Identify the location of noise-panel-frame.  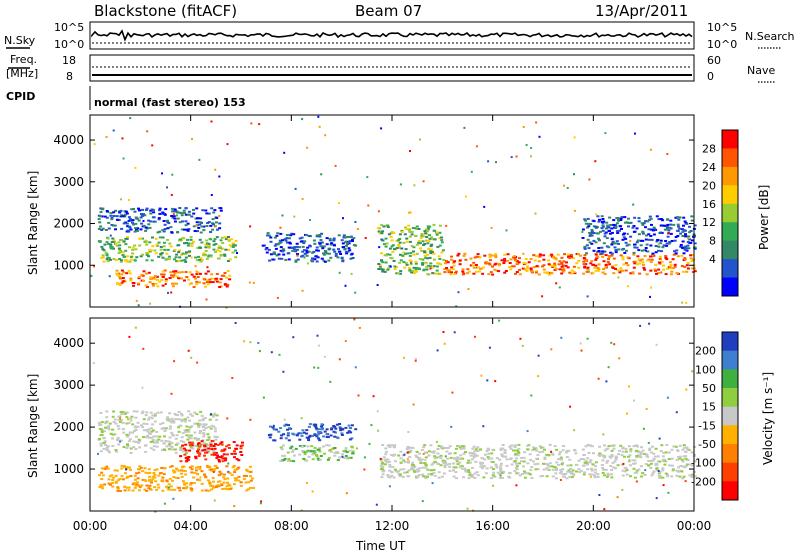
(392, 35).